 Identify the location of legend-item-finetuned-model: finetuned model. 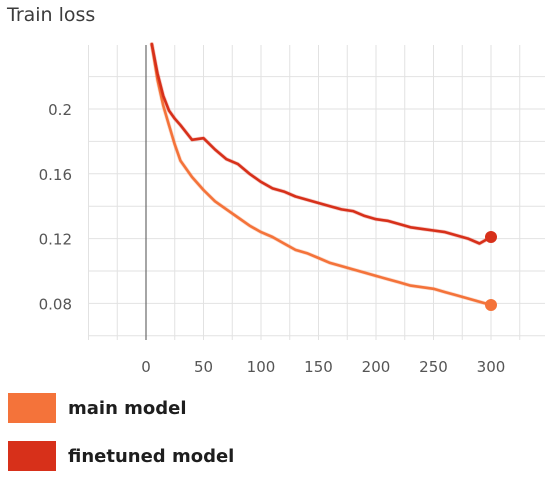
(121, 456).